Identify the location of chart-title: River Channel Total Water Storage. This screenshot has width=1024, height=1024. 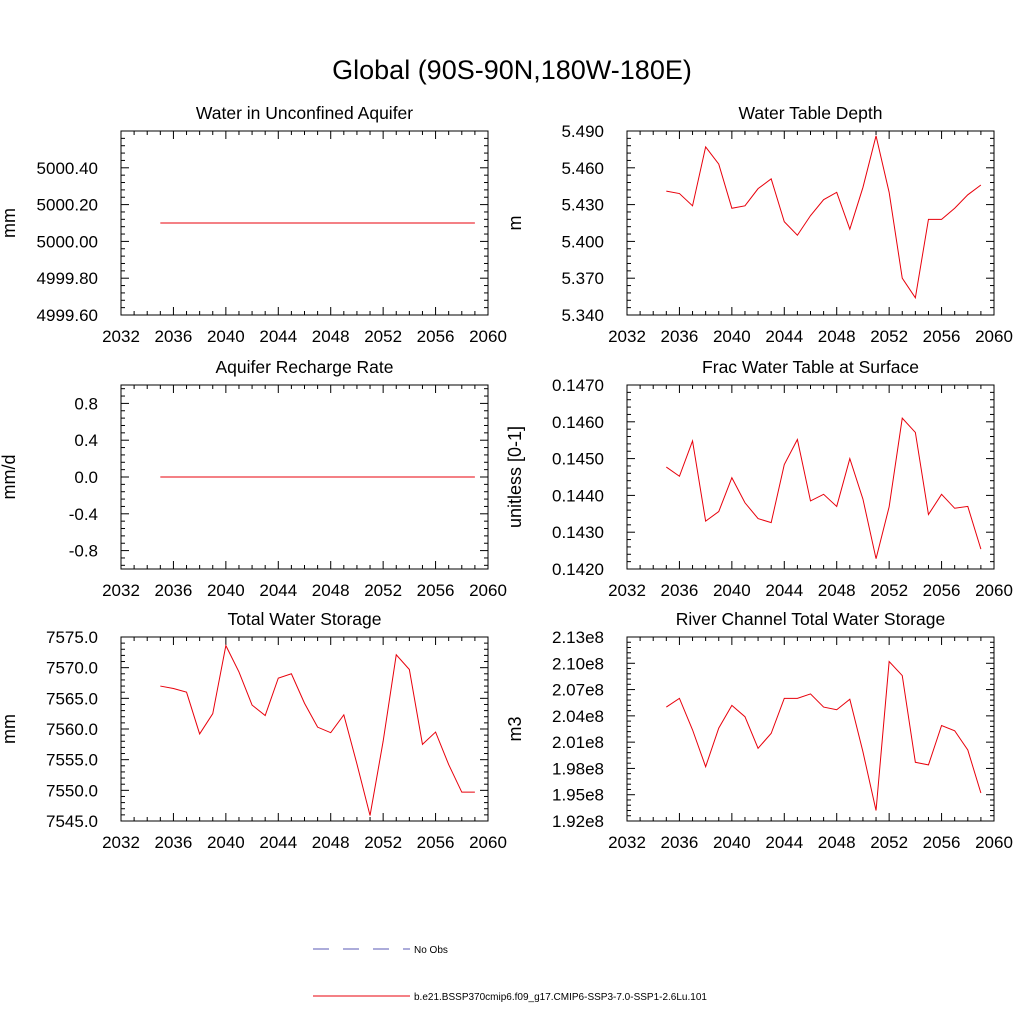
(810, 619).